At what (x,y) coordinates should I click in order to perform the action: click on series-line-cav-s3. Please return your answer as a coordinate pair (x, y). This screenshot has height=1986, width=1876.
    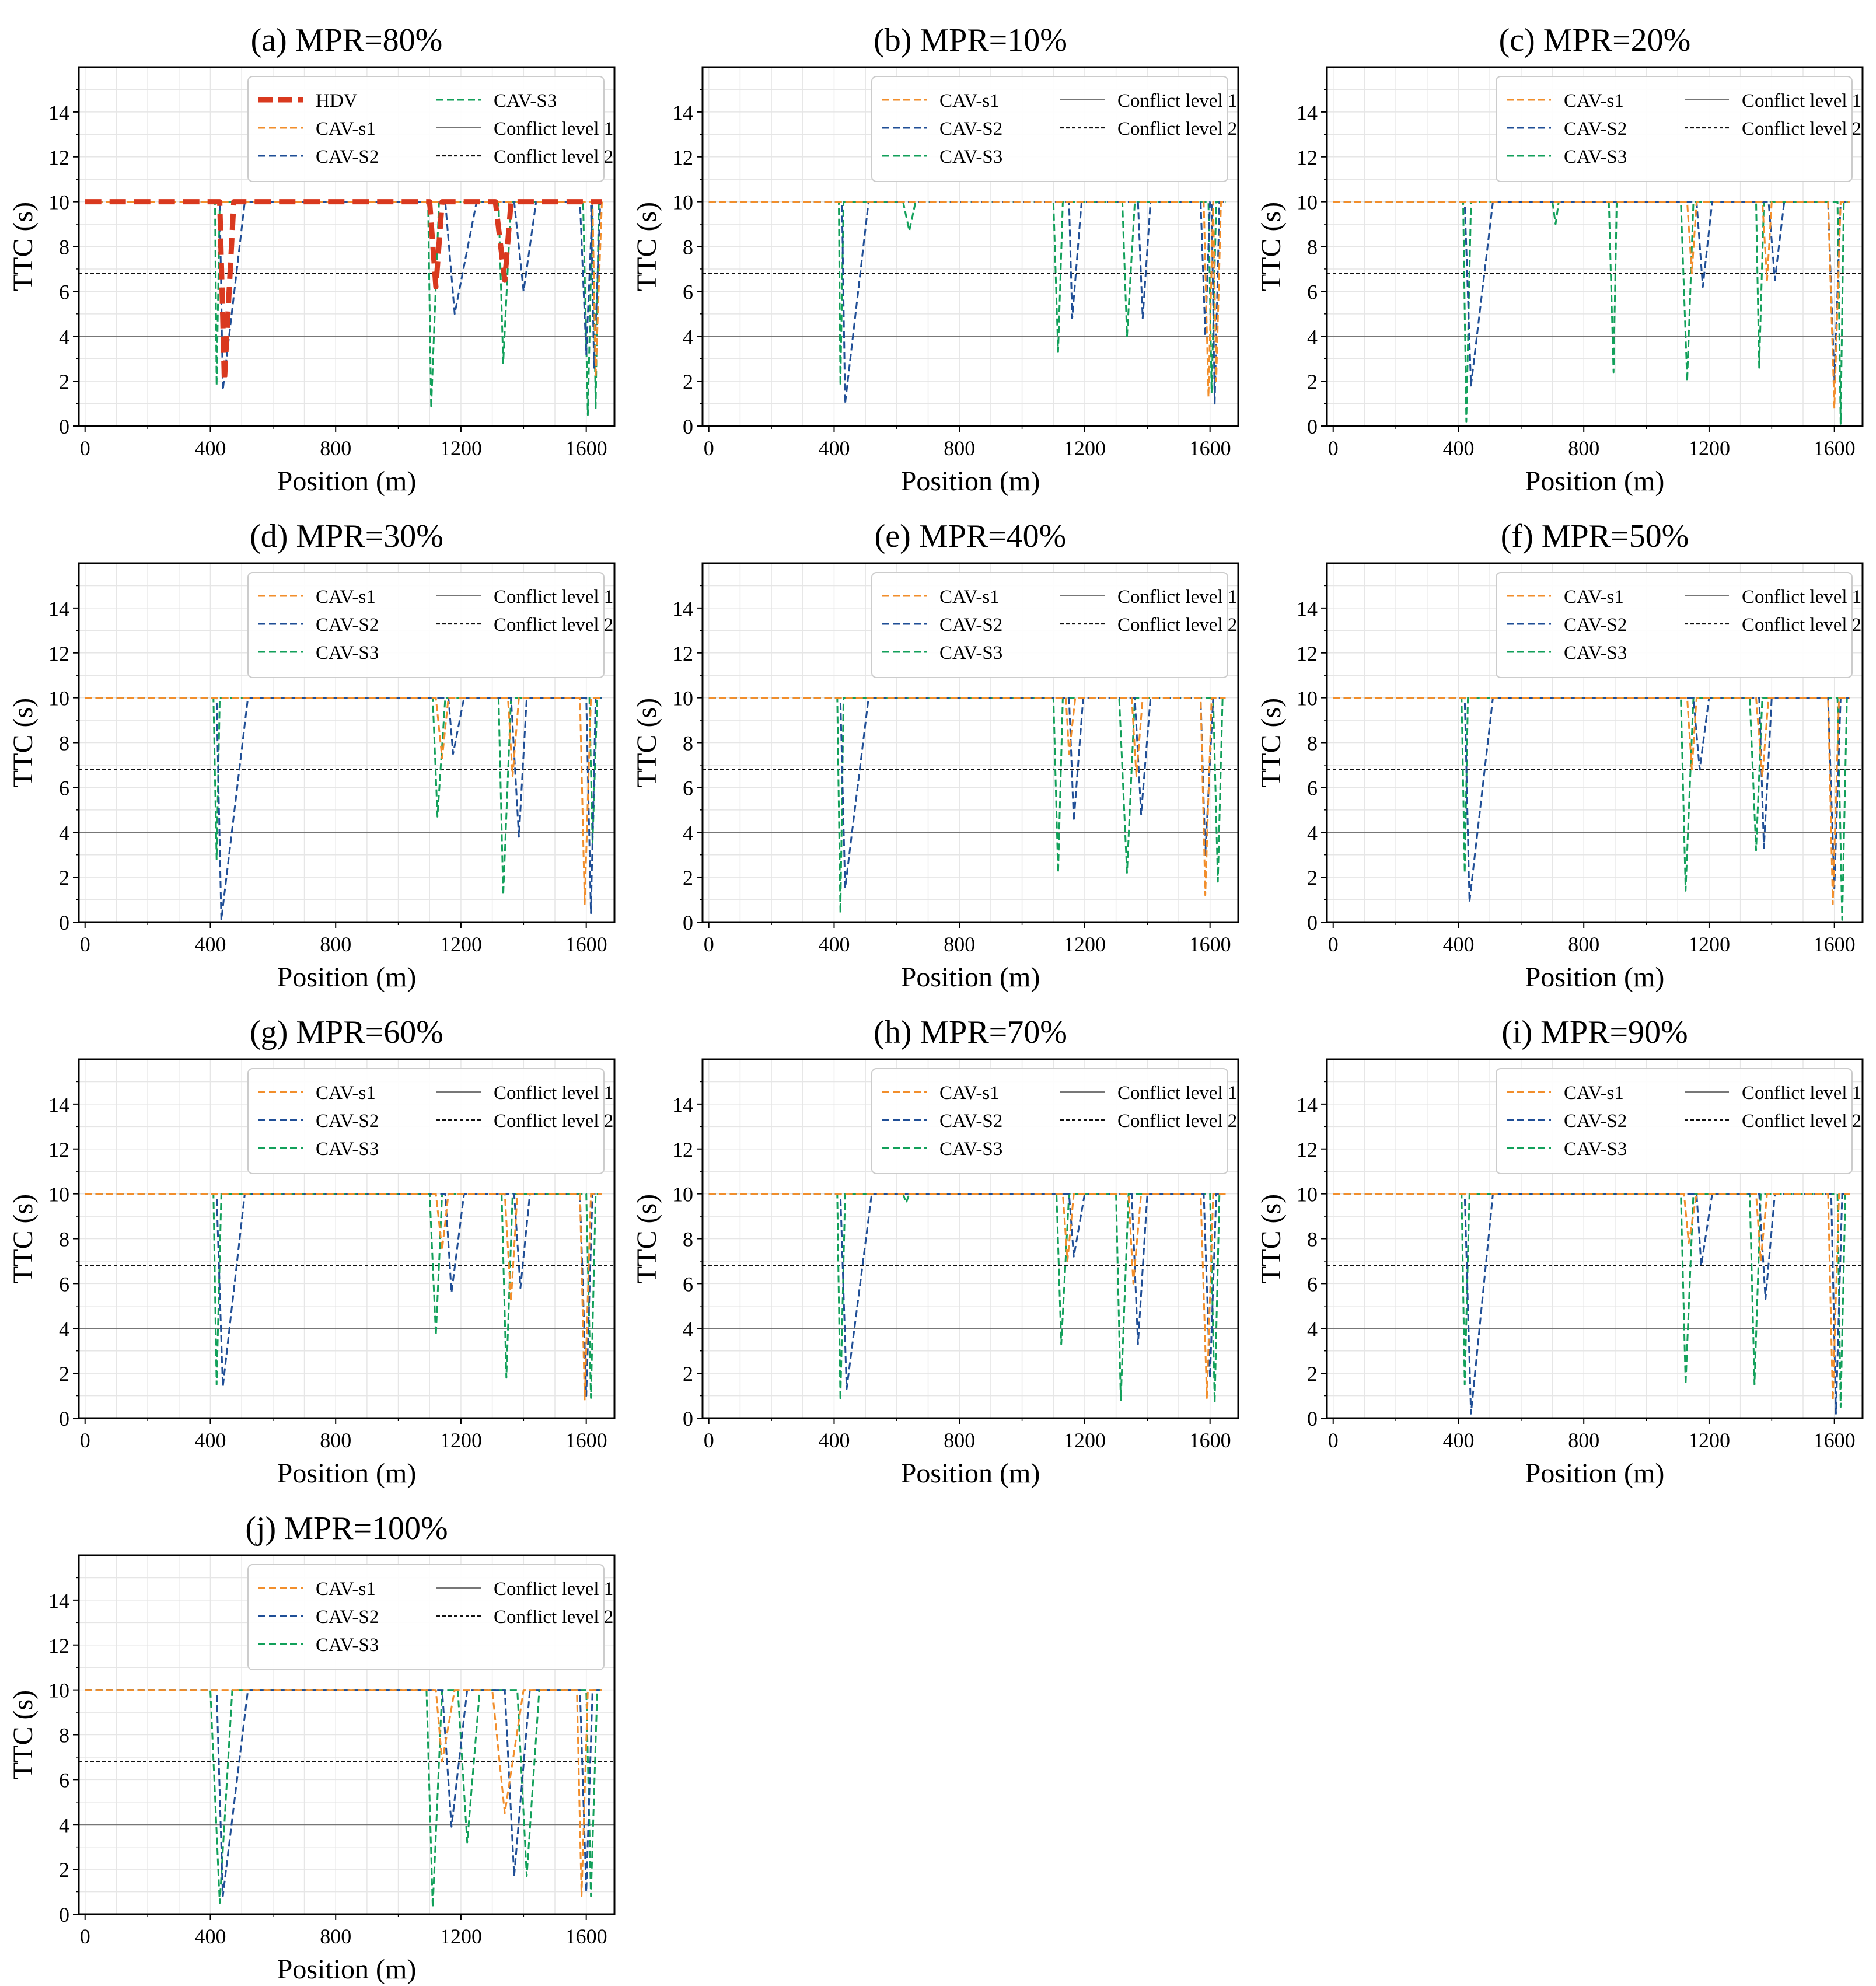
    Looking at the image, I should click on (343, 1798).